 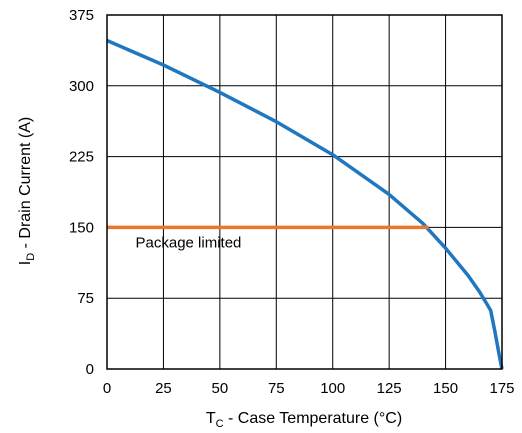 I want to click on y-tick-label: 150, so click(x=81, y=227).